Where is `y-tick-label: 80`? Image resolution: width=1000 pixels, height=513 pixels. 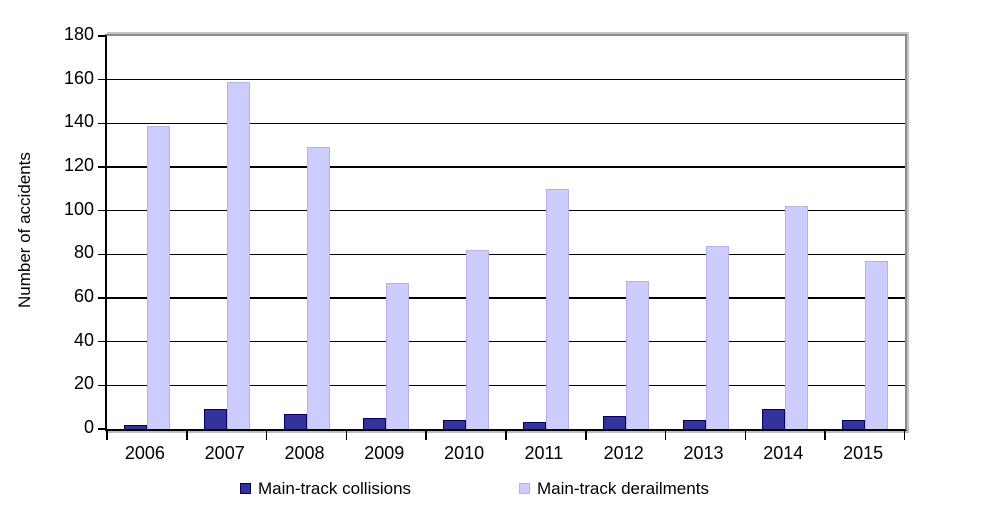 y-tick-label: 80 is located at coordinates (83, 252).